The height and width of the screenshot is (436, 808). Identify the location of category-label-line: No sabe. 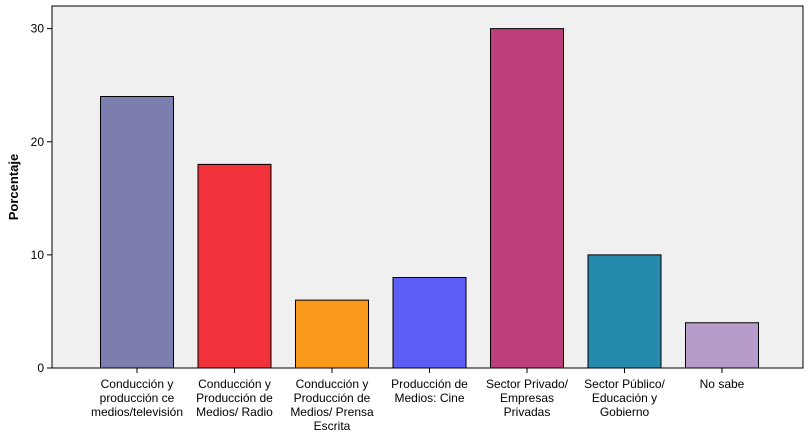
(722, 384).